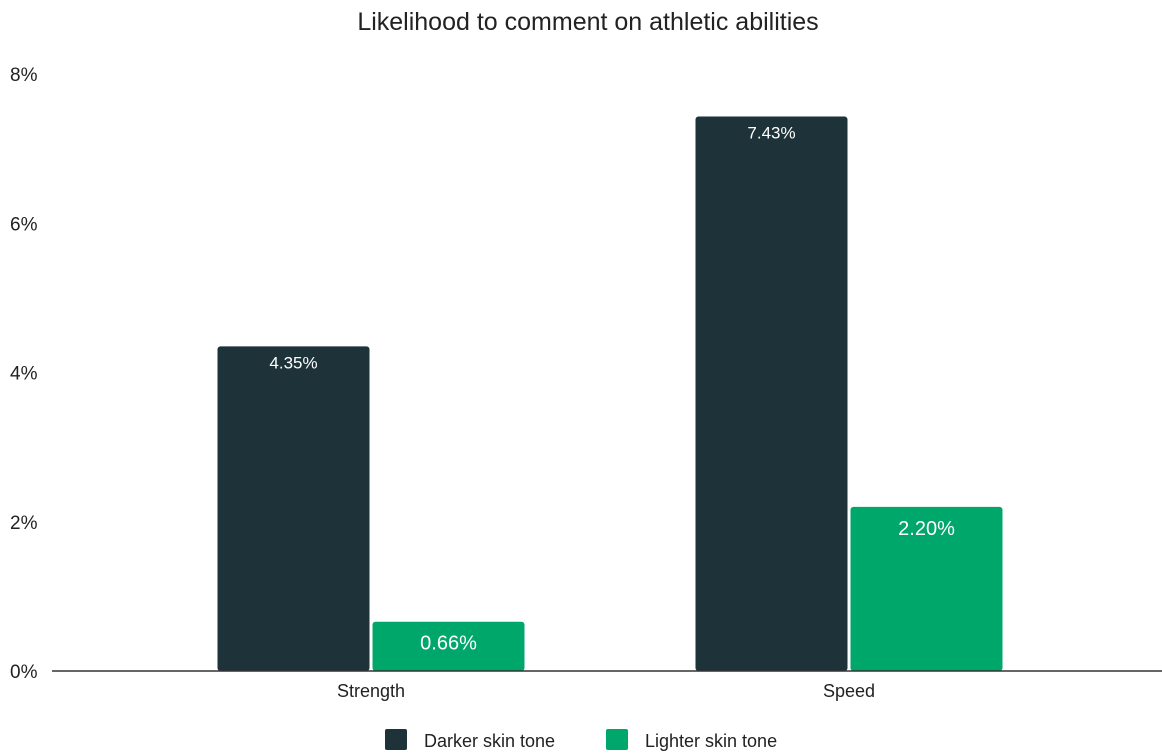  What do you see at coordinates (711, 741) in the screenshot?
I see `legend-label: Lighter skin tone` at bounding box center [711, 741].